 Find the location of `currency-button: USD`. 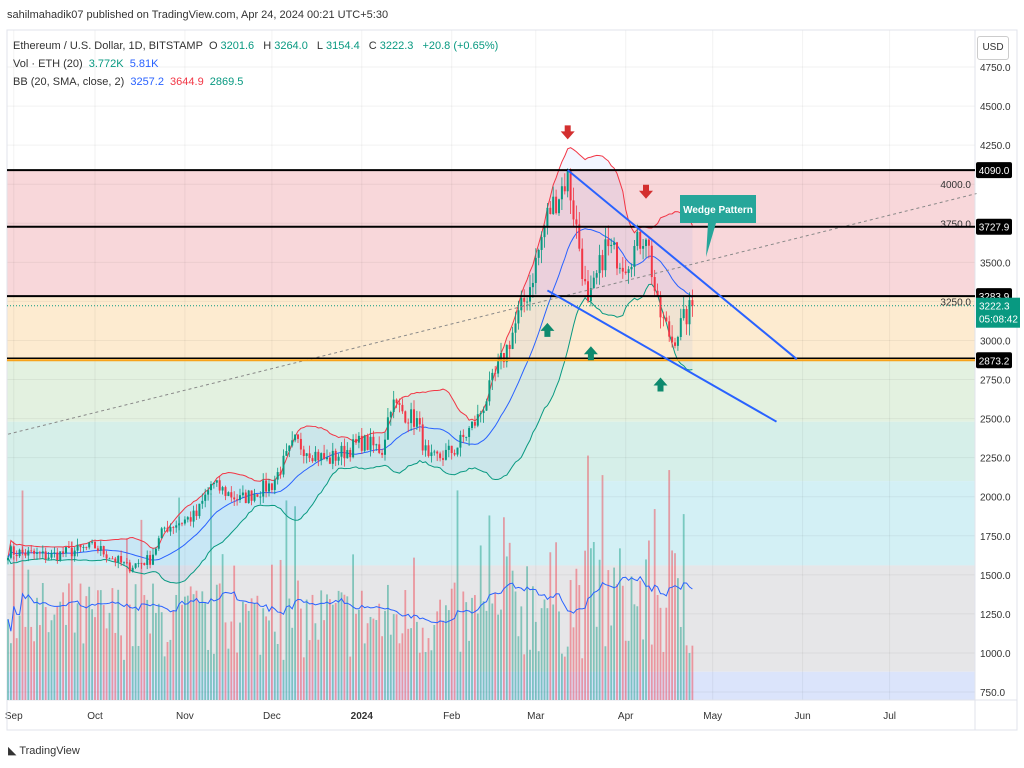

currency-button: USD is located at coordinates (993, 48).